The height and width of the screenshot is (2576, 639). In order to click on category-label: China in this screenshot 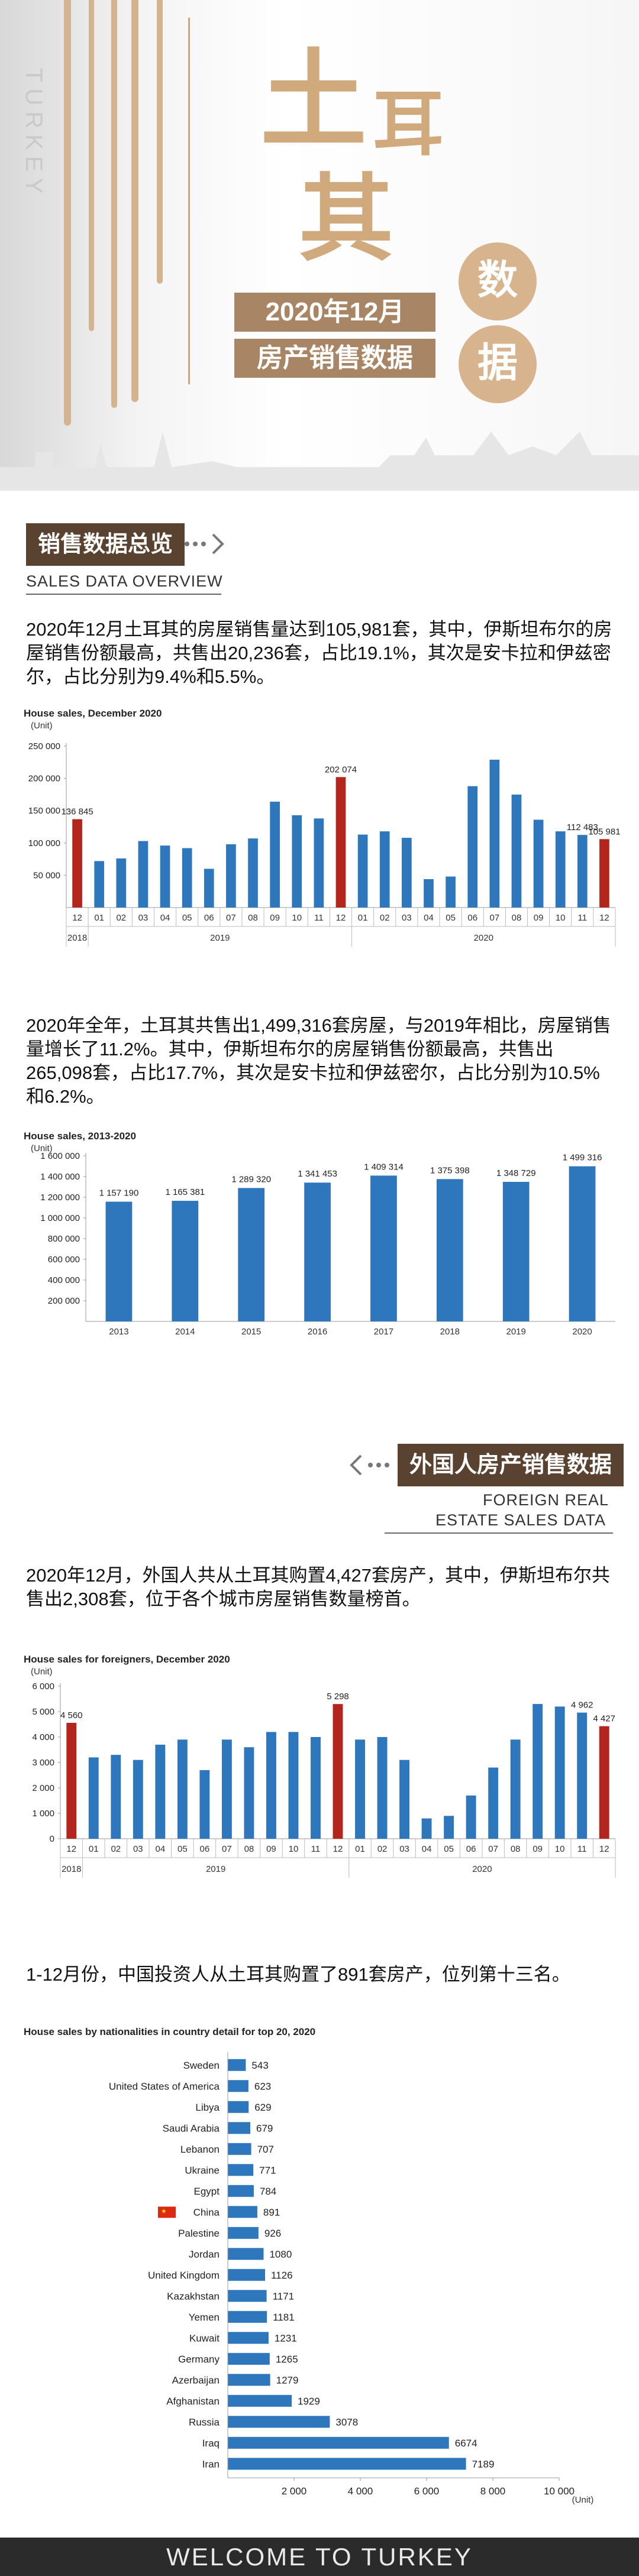, I will do `click(206, 2212)`.